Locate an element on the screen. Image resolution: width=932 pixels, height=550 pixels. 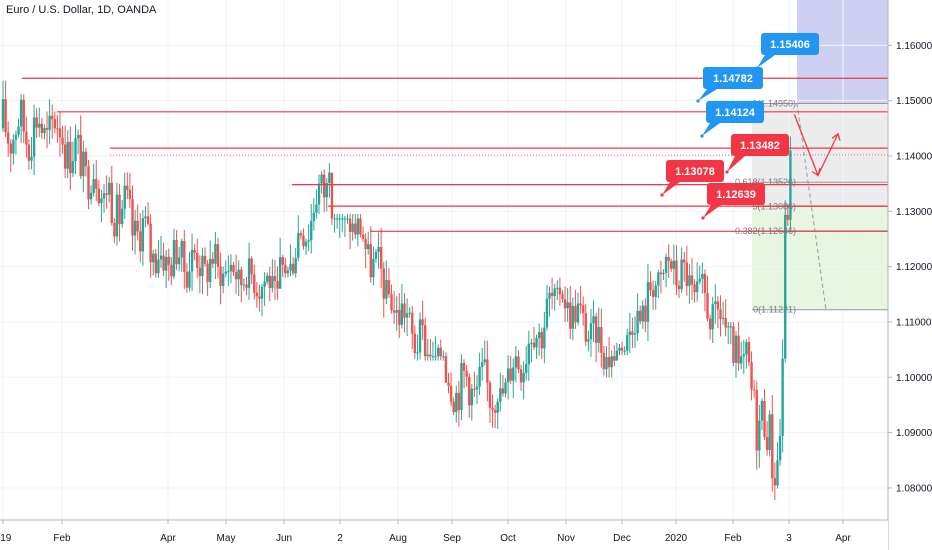
price-tick-label: 1.15000 is located at coordinates (914, 101).